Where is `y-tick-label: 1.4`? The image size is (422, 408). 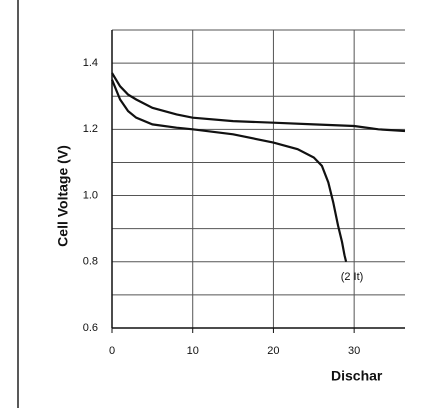
y-tick-label: 1.4 is located at coordinates (90, 63).